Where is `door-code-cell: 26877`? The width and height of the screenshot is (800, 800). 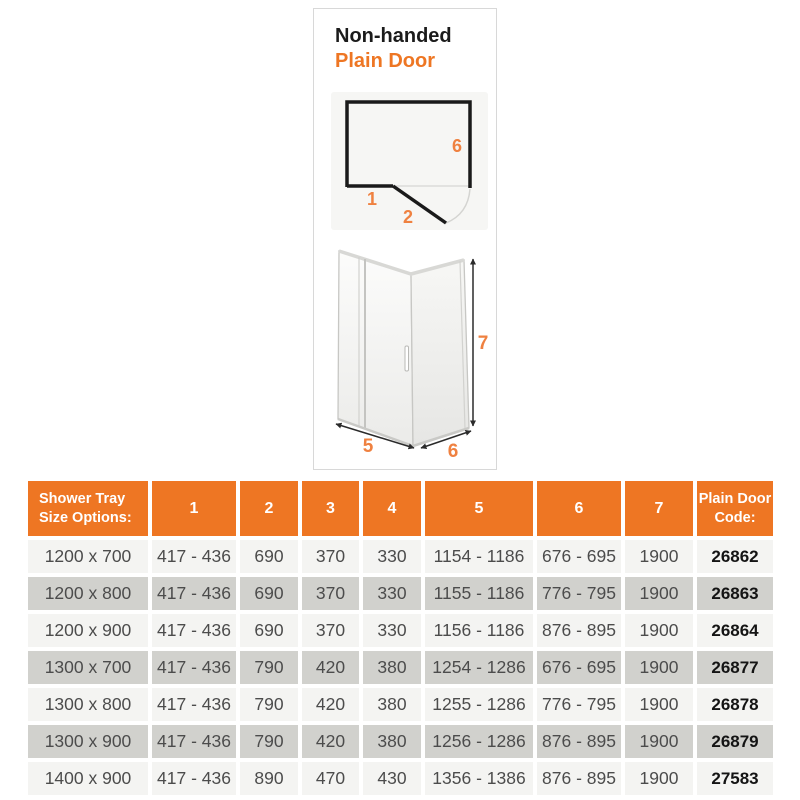
door-code-cell: 26877 is located at coordinates (735, 667).